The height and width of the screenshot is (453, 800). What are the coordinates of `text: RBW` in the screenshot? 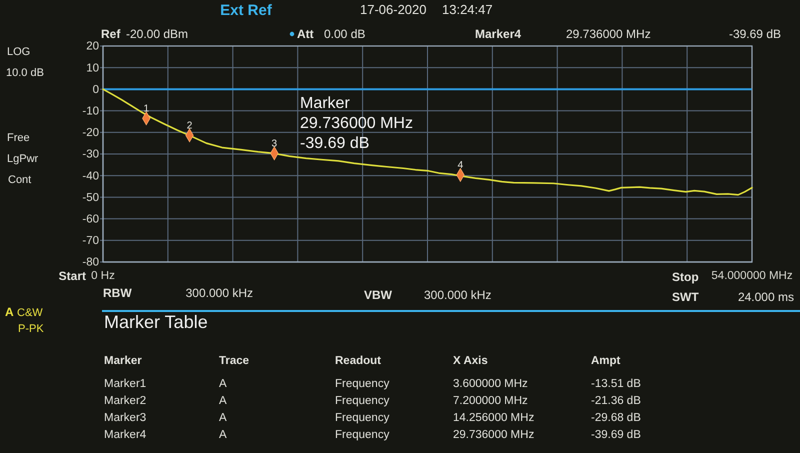 It's located at (117, 293).